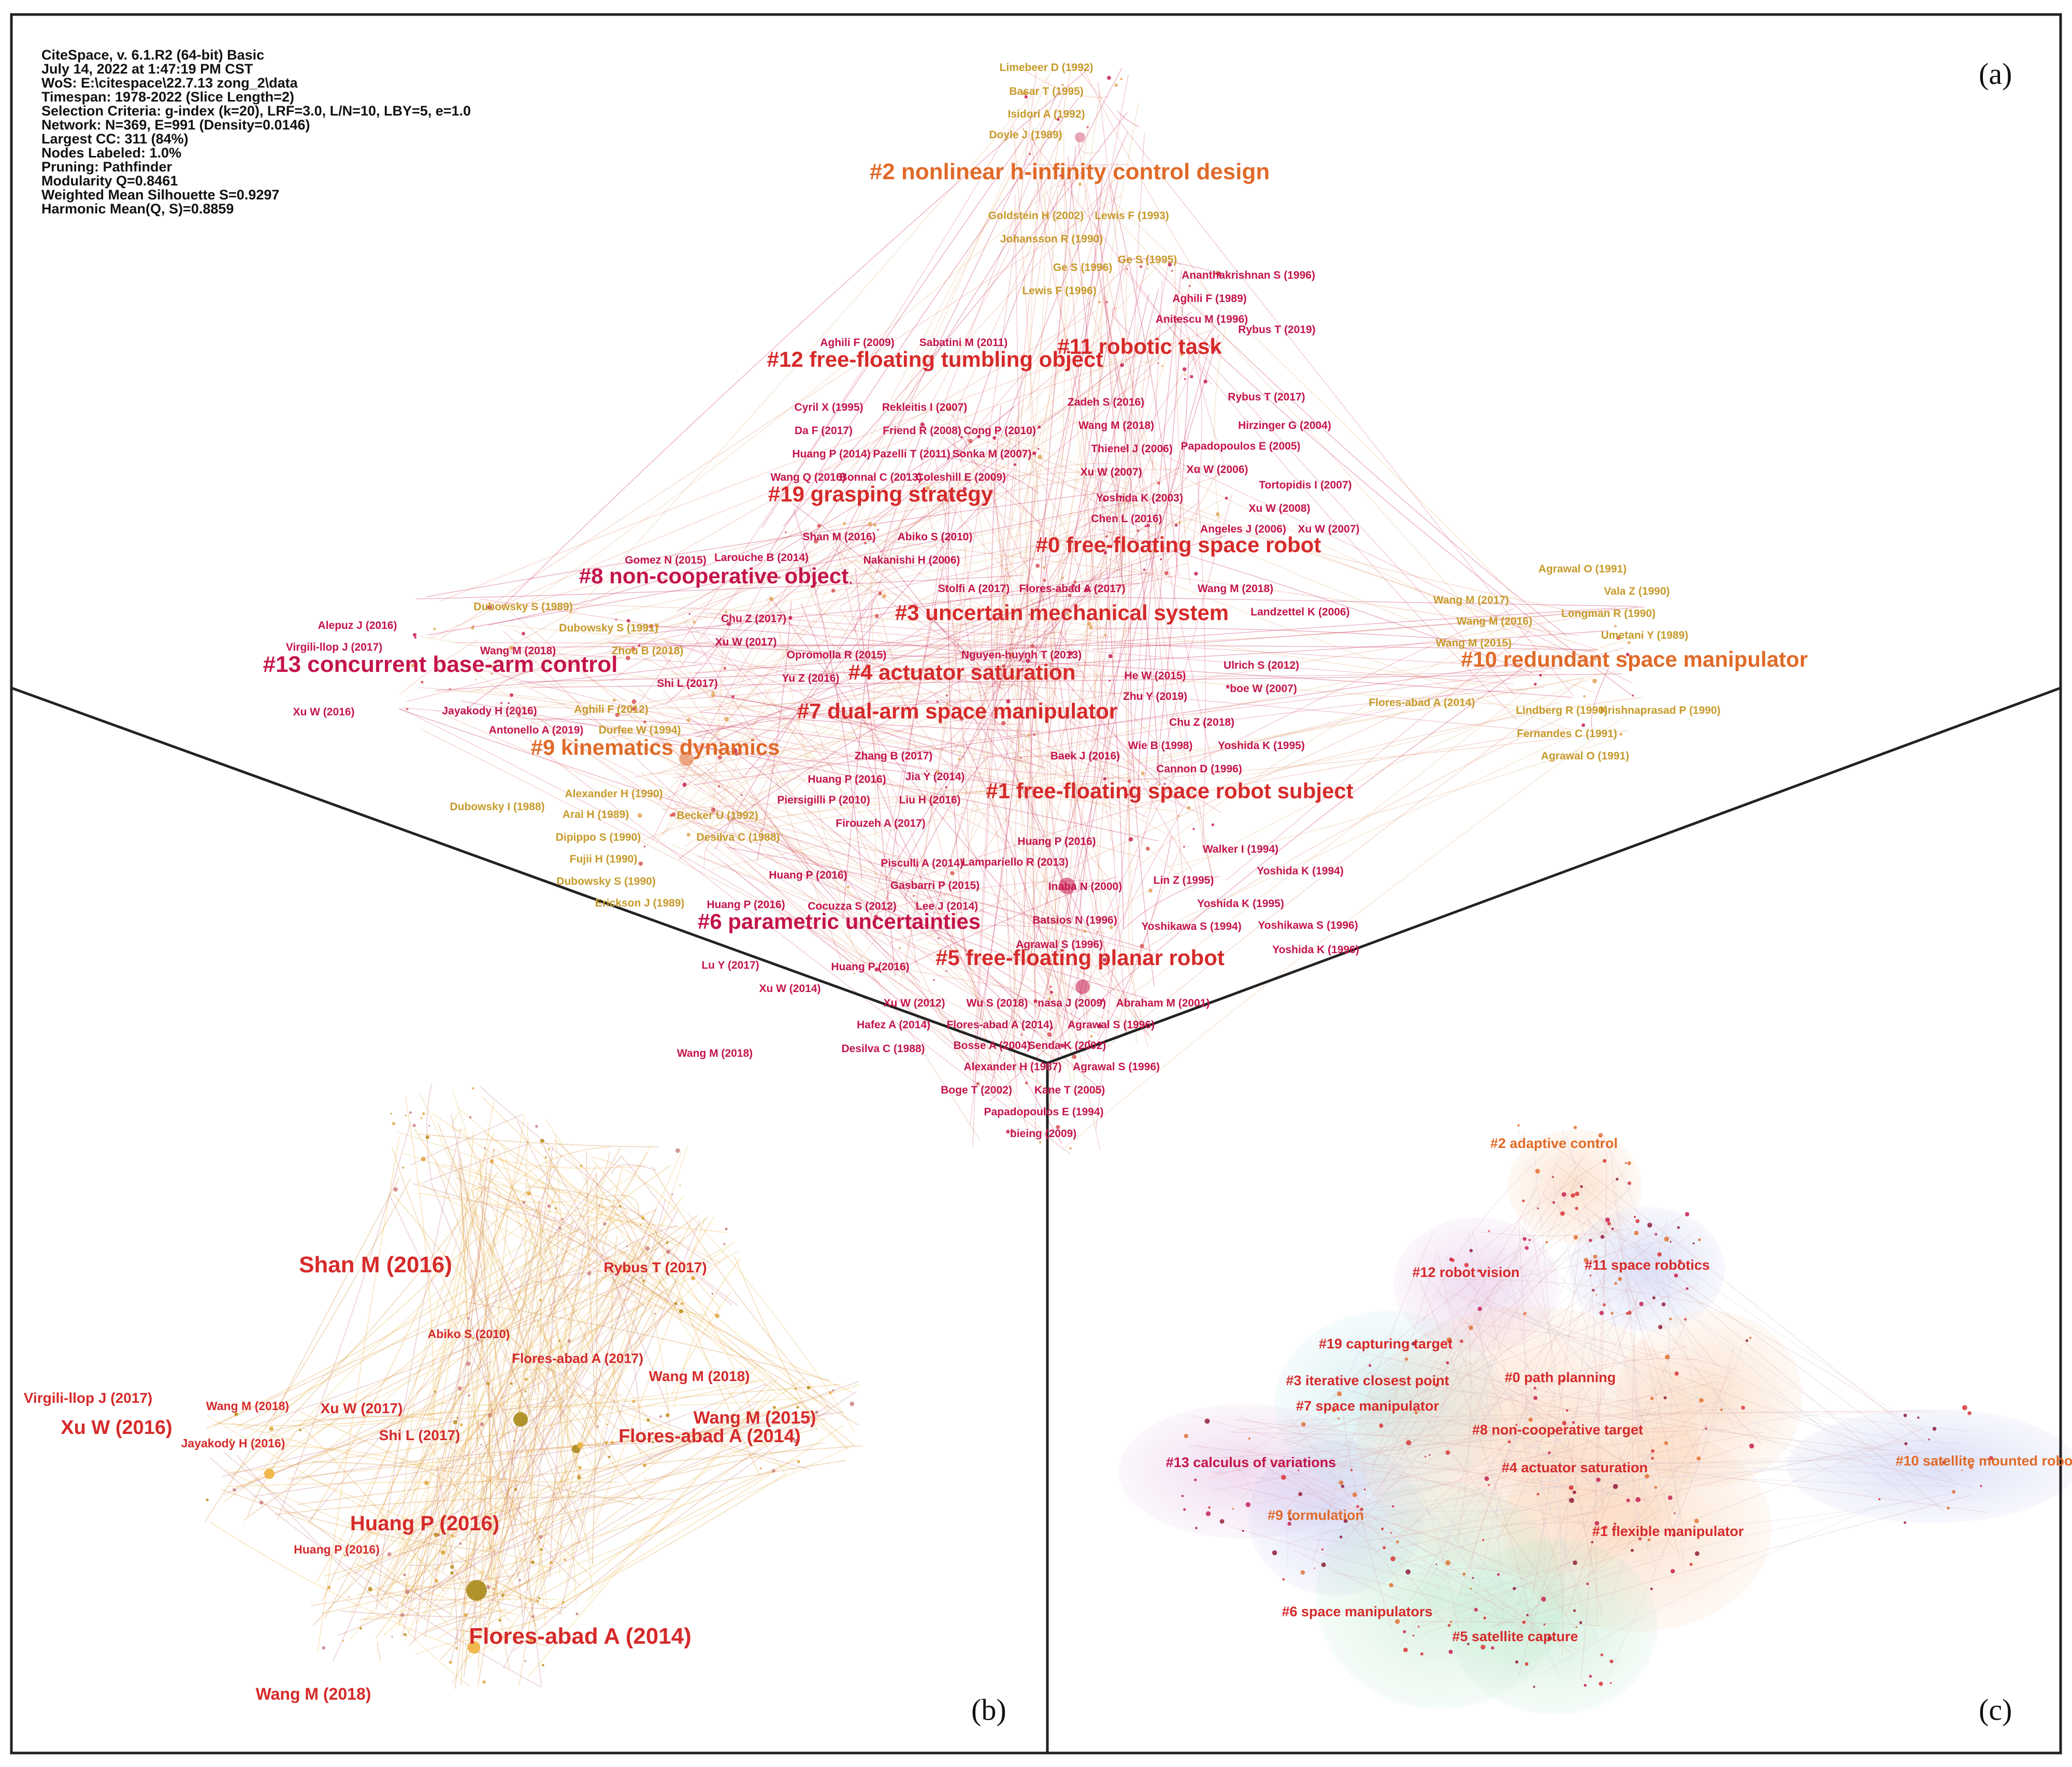 This screenshot has height=1767, width=2072. What do you see at coordinates (1368, 1406) in the screenshot?
I see `cluster-label: #7 space manipulator` at bounding box center [1368, 1406].